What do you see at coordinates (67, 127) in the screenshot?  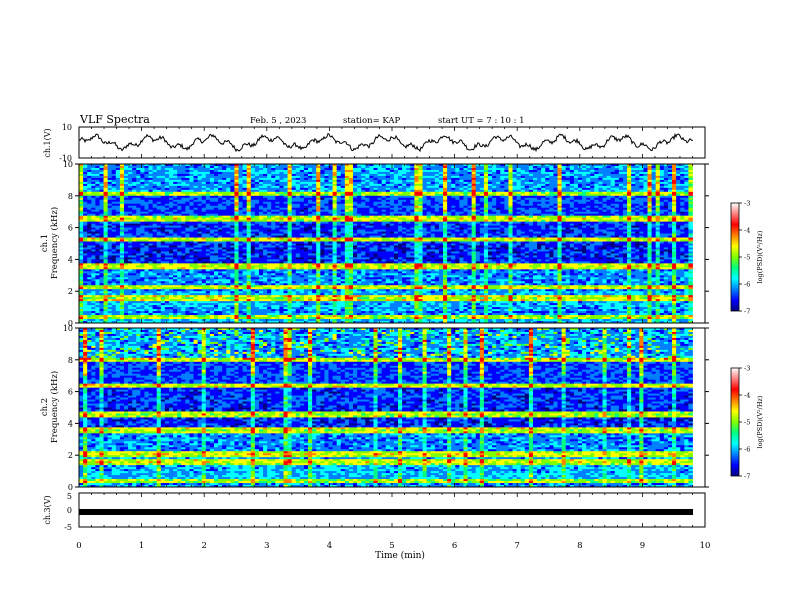 I see `ch1-ytick-top: 10` at bounding box center [67, 127].